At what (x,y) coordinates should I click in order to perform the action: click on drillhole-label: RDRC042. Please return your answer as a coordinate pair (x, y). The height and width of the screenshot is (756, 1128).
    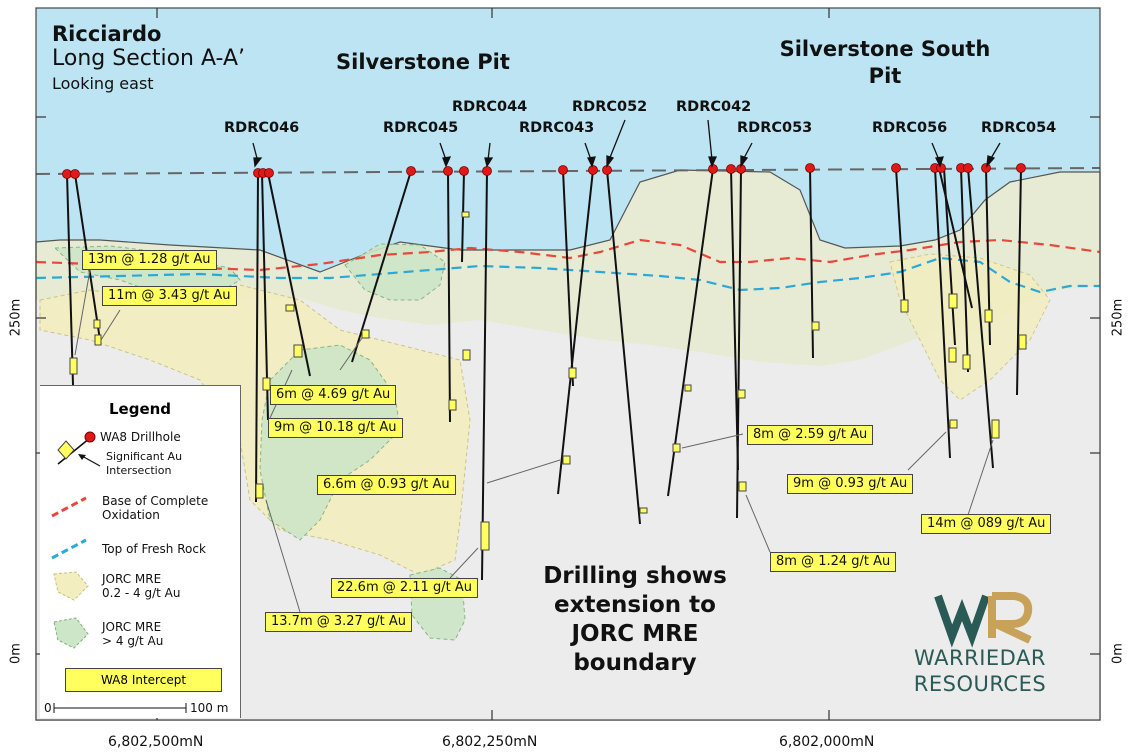
    Looking at the image, I should click on (714, 107).